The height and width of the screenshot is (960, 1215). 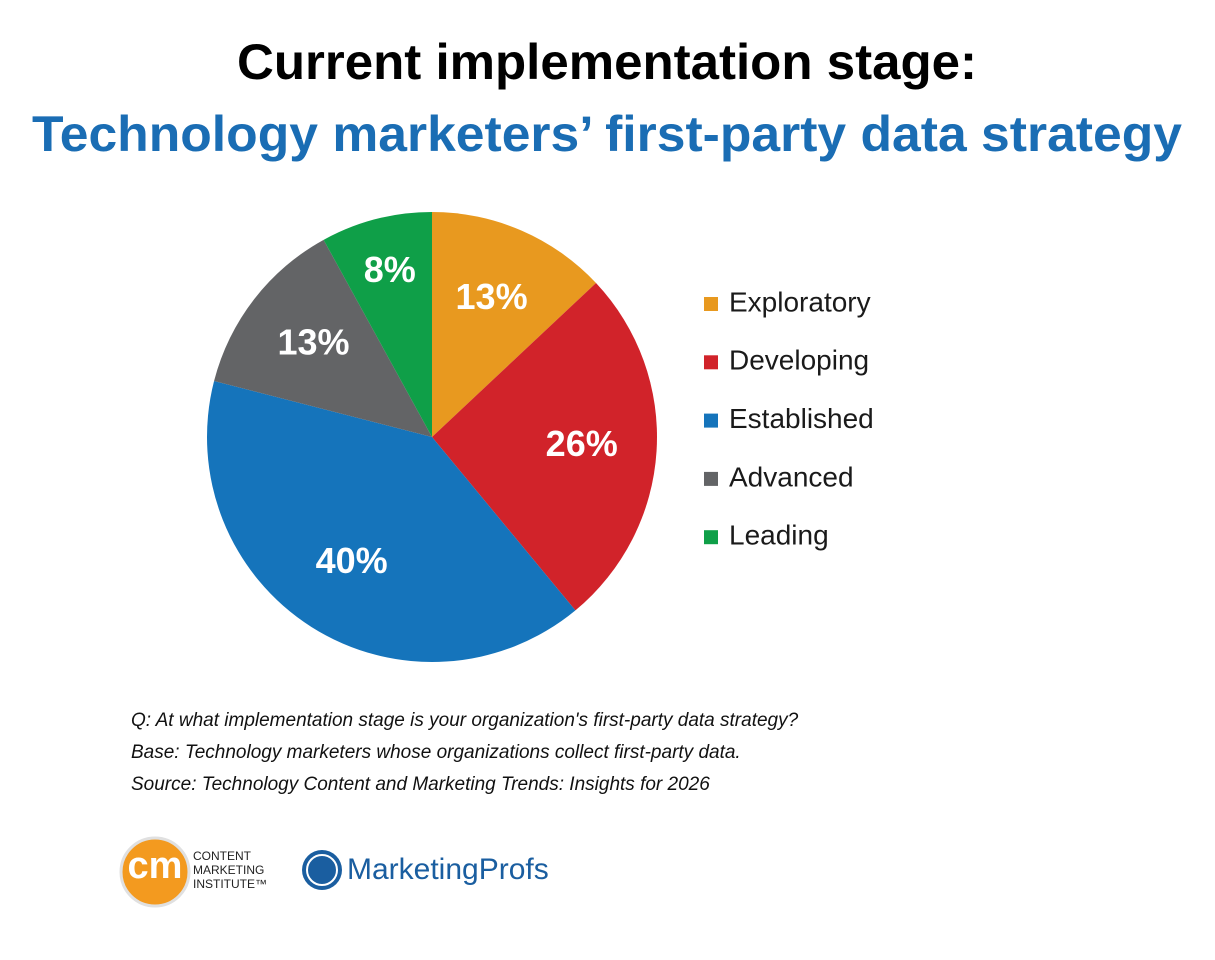 I want to click on chart-title: Current implementation stage:, so click(x=607, y=62).